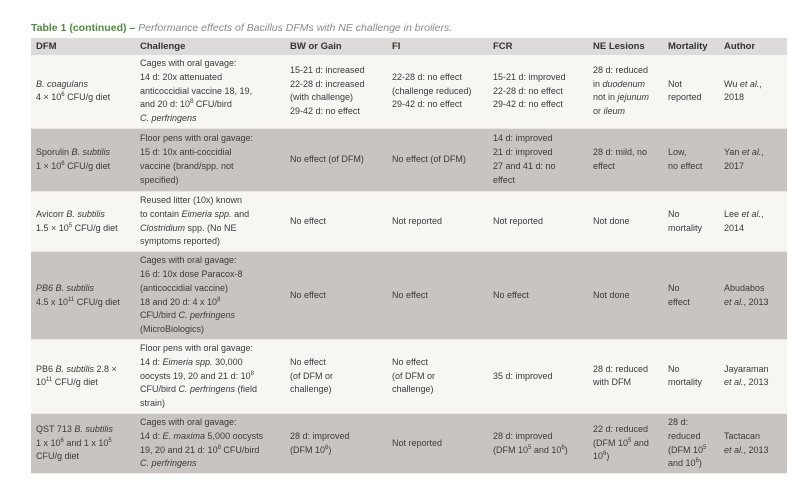 Image resolution: width=805 pixels, height=486 pixels. I want to click on cell-fi: Not reported, so click(437, 222).